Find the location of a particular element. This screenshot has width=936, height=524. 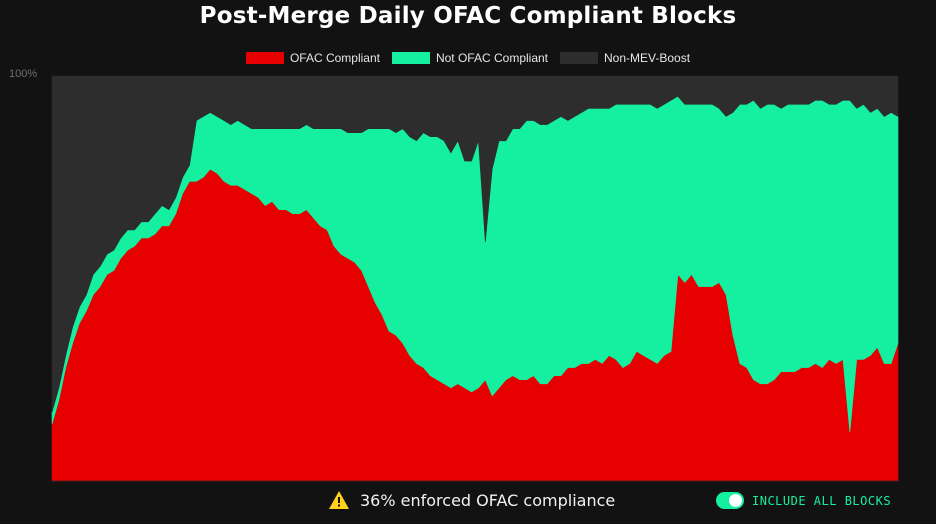

legend-item-non-mev-boost: Non-MEV-Boost is located at coordinates (625, 58).